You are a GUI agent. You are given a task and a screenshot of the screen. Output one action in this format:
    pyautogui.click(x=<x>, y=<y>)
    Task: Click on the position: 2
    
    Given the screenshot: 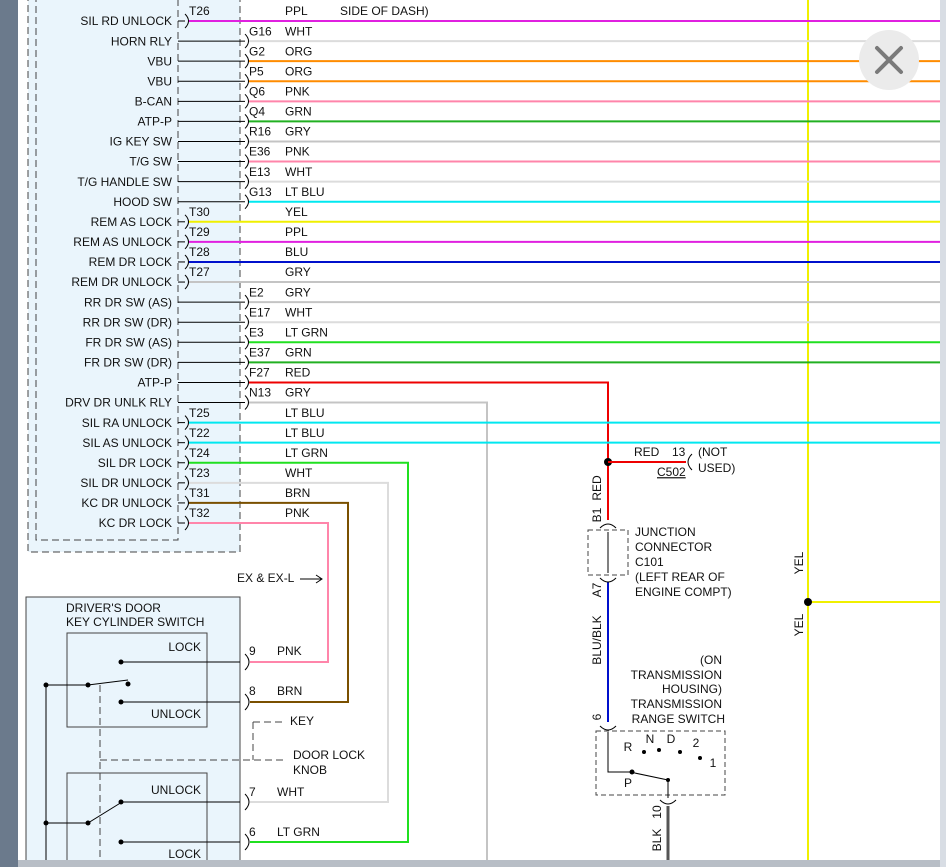 What is the action you would take?
    pyautogui.click(x=696, y=743)
    